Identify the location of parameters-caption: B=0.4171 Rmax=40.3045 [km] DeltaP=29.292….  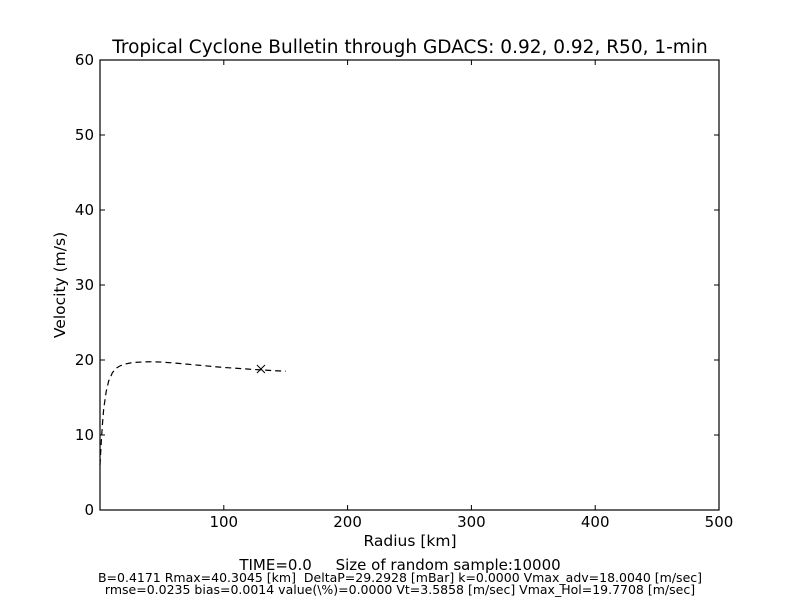
(400, 577).